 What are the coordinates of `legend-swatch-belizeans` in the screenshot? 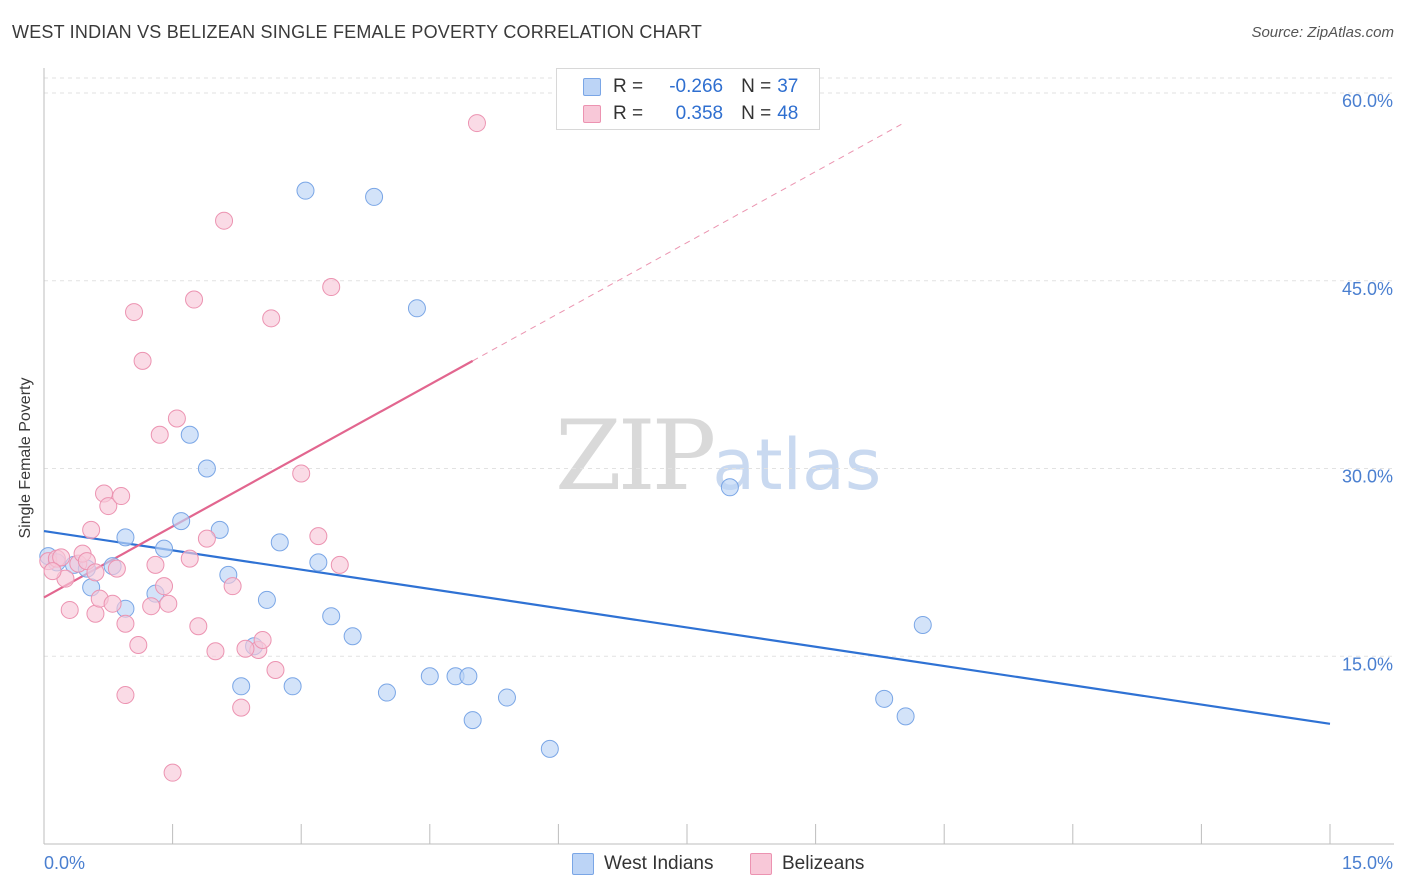 It's located at (592, 114).